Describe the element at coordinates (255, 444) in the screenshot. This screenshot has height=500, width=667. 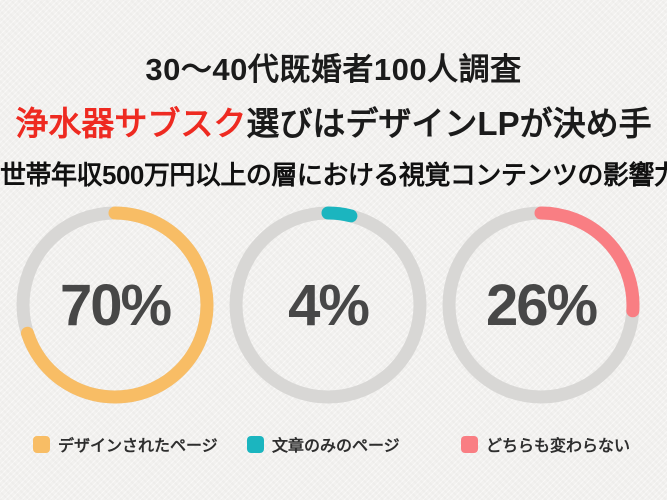
I see `legend-swatch-teal` at that location.